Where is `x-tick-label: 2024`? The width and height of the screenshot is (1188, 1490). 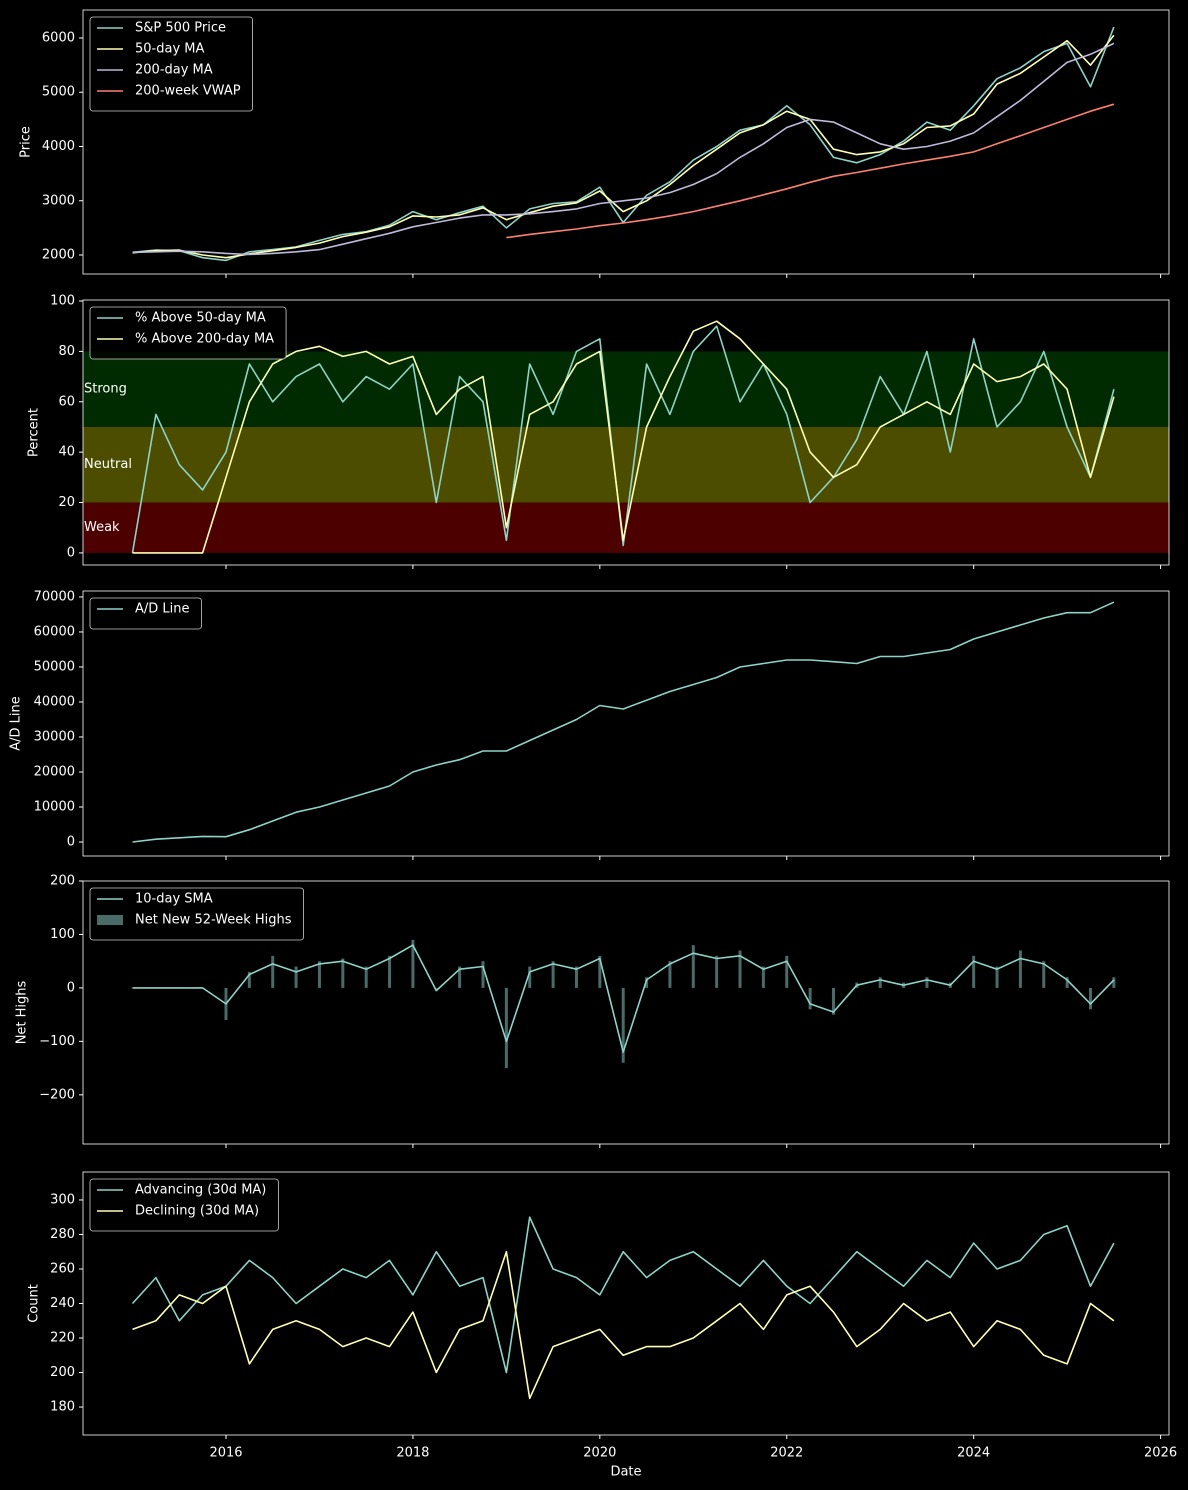
x-tick-label: 2024 is located at coordinates (973, 1453).